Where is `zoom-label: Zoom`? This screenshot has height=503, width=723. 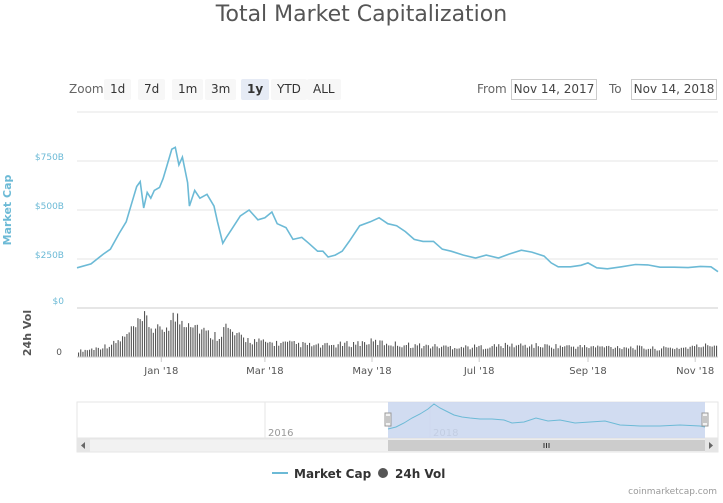
zoom-label: Zoom is located at coordinates (86, 89).